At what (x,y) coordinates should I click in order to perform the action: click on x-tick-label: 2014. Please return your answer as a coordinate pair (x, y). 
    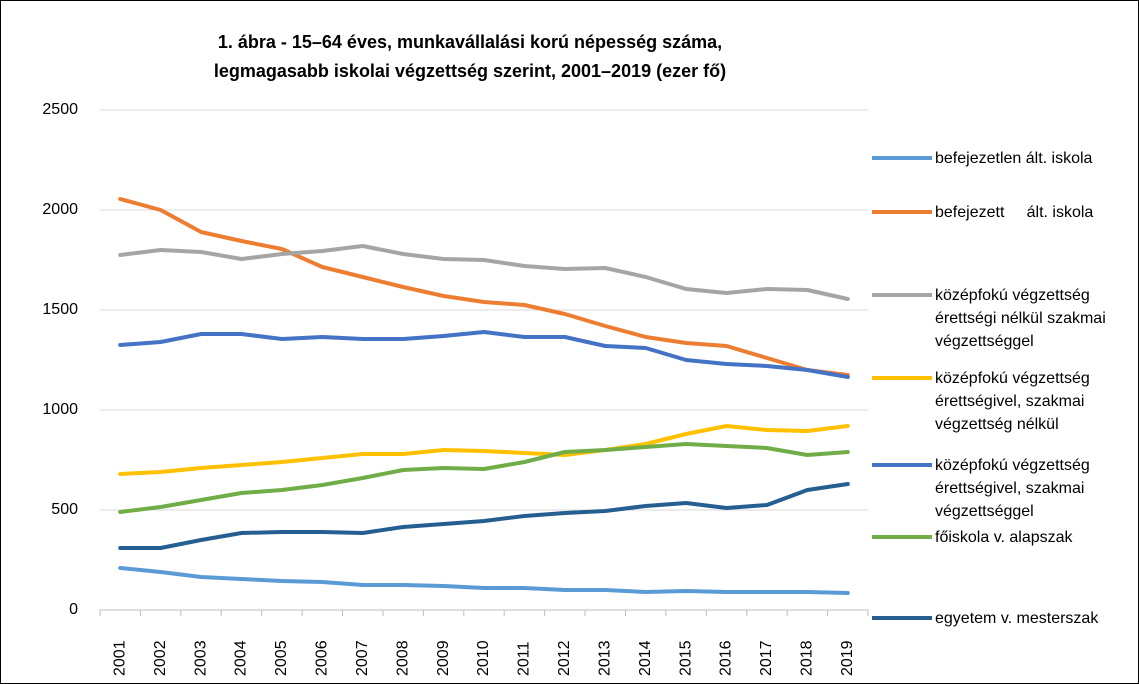
    Looking at the image, I should click on (645, 658).